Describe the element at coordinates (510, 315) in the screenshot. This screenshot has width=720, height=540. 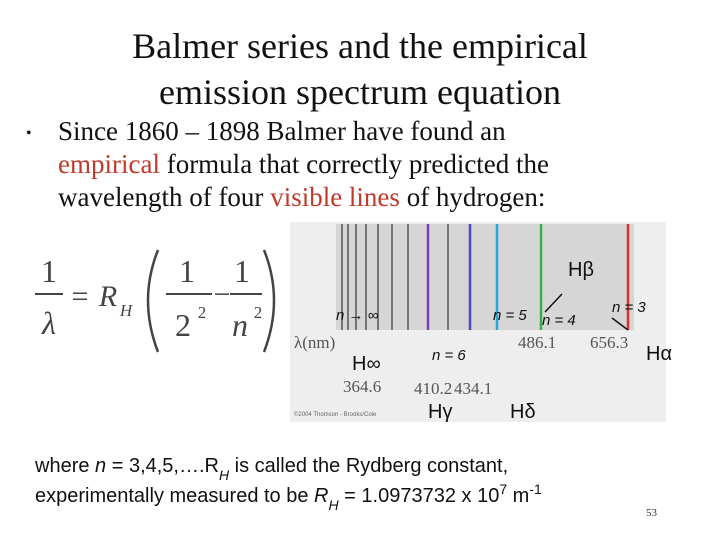
I see `spectrum-label: n = 5` at that location.